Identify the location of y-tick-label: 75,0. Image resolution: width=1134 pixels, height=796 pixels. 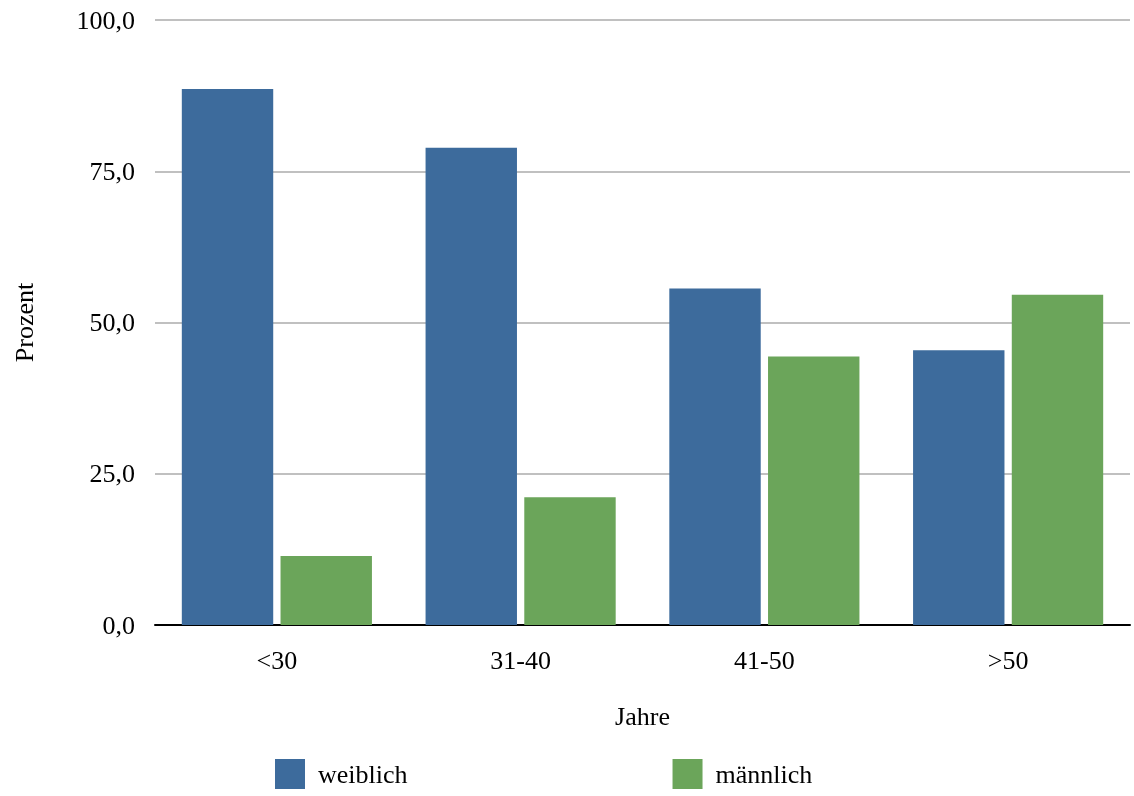
(112, 171).